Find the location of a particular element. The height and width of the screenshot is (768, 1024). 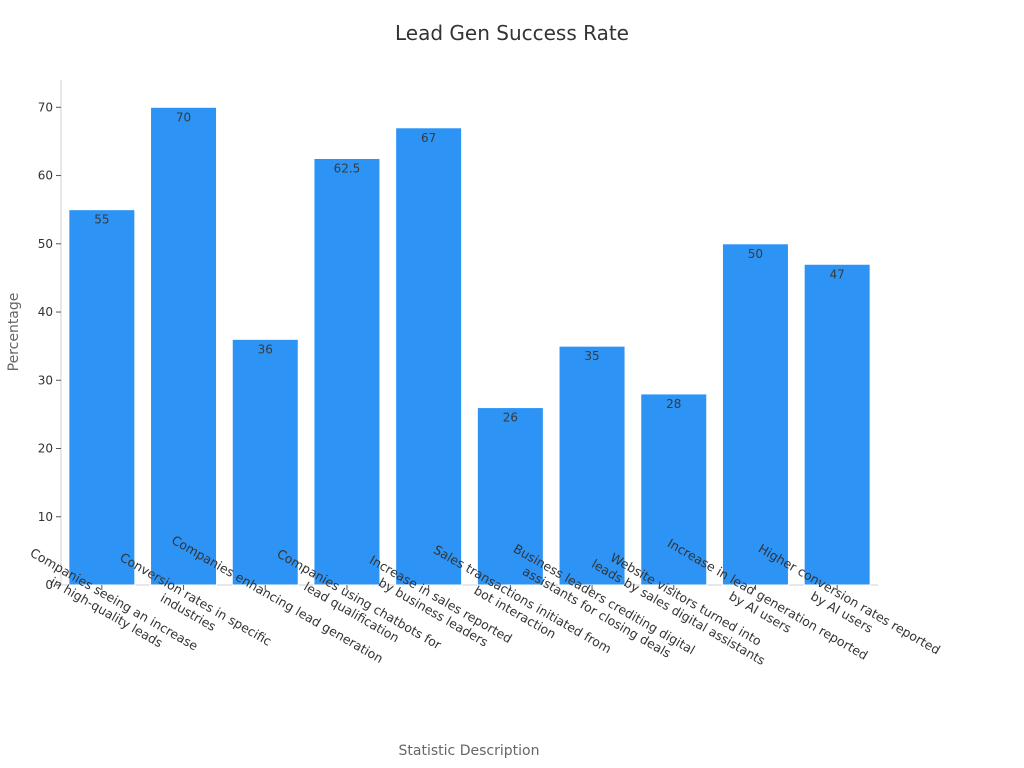

y-tick-label: 30 is located at coordinates (45, 380).